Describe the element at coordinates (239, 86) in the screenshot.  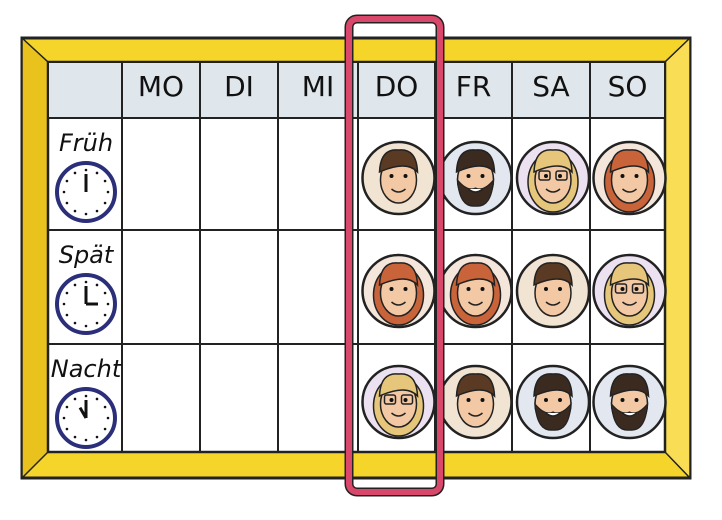
I see `day-label: DI` at that location.